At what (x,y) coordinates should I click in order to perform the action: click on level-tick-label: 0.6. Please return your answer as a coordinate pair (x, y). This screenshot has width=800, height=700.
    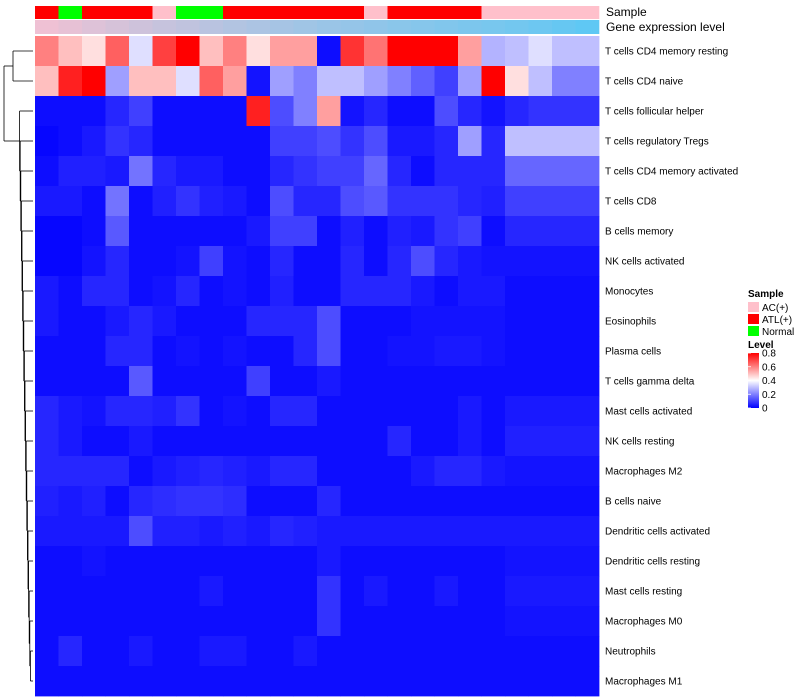
    Looking at the image, I should click on (769, 367).